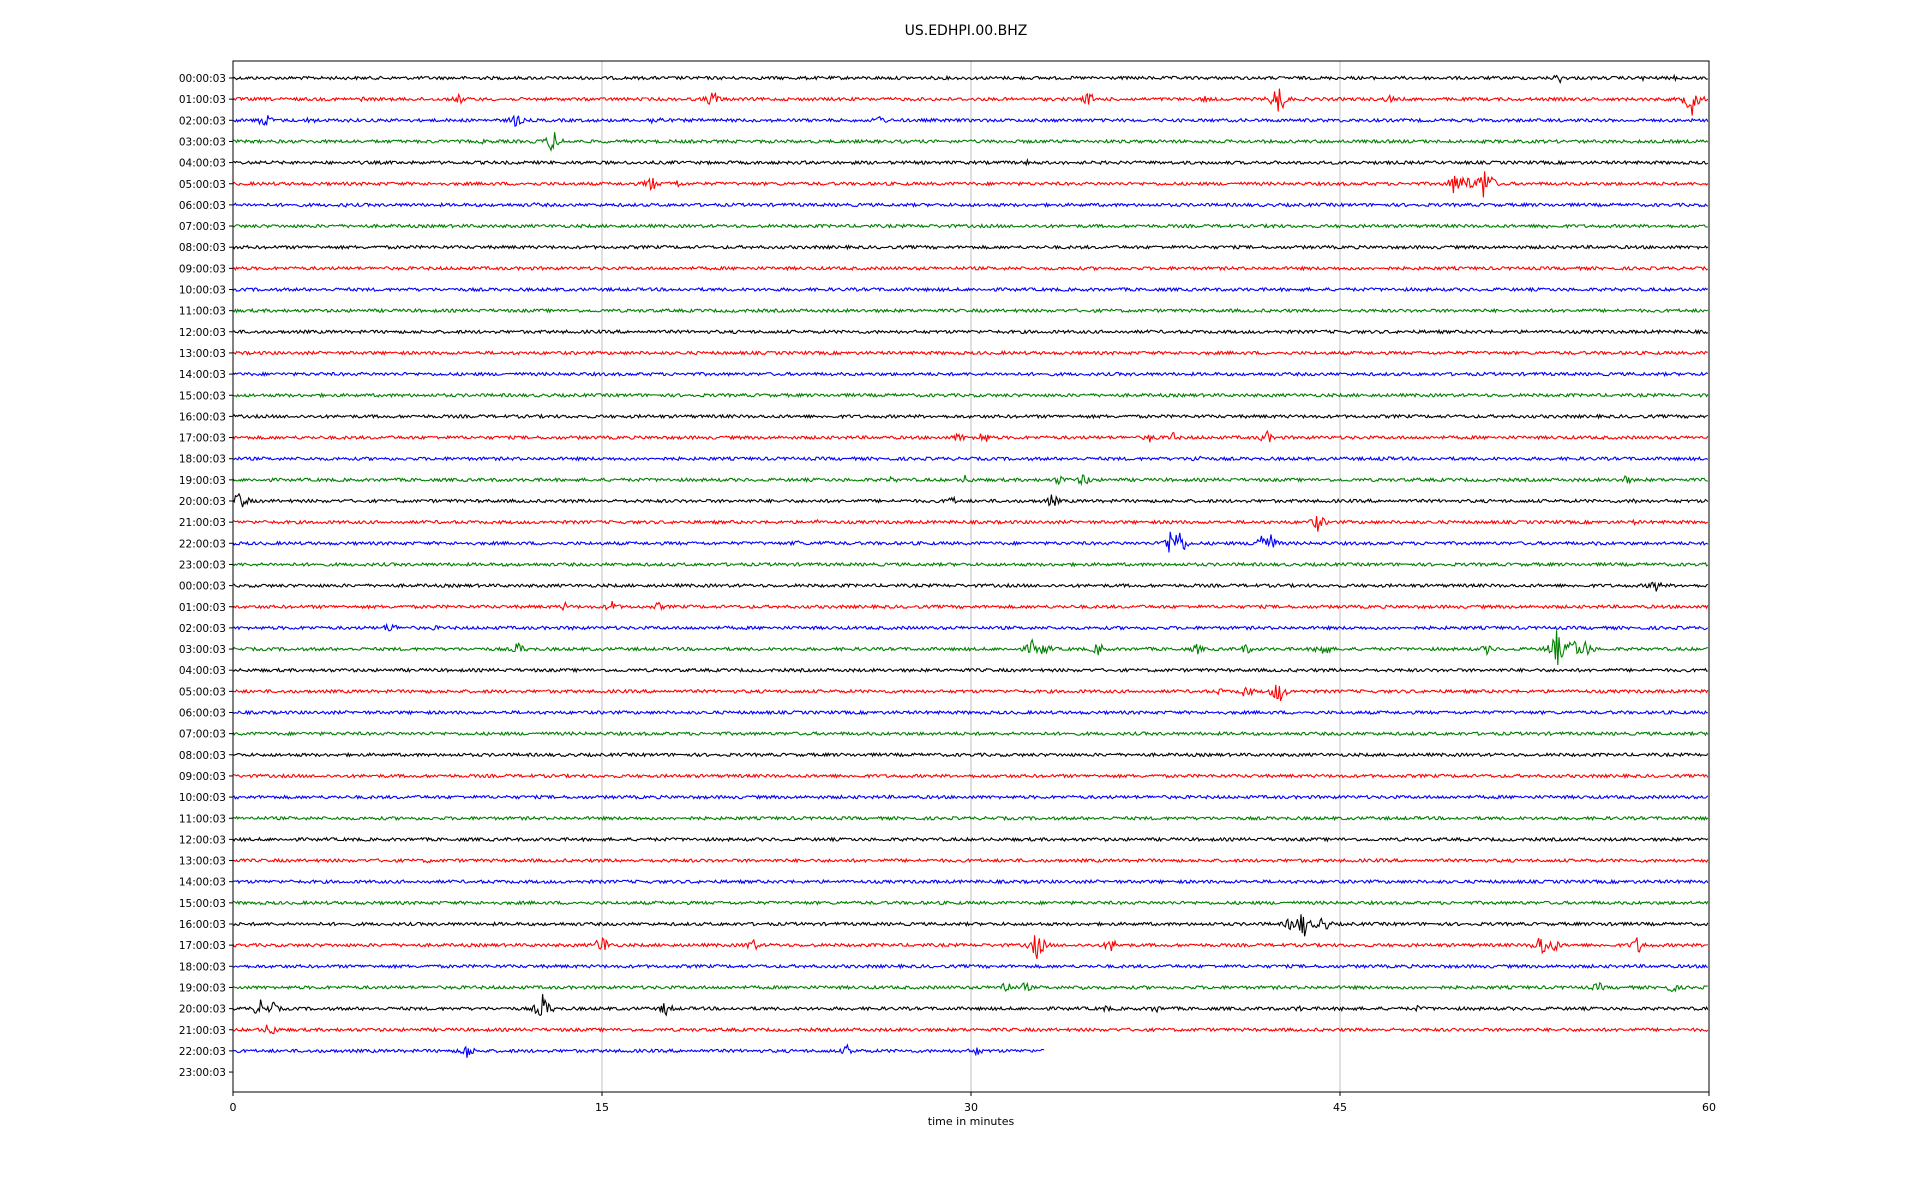 The width and height of the screenshot is (1920, 1200). What do you see at coordinates (202, 291) in the screenshot?
I see `y-tick-label: 10:00:03` at bounding box center [202, 291].